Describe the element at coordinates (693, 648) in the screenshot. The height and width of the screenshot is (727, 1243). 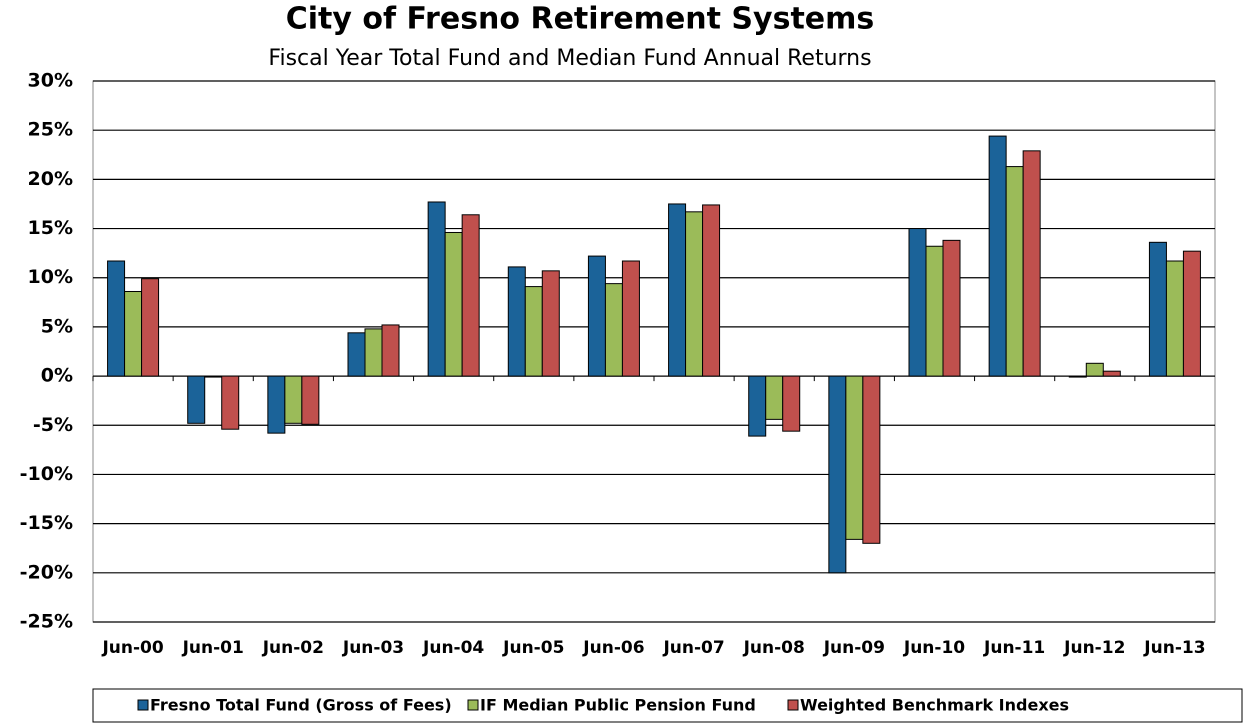
I see `x-tick-label: Jun-07` at that location.